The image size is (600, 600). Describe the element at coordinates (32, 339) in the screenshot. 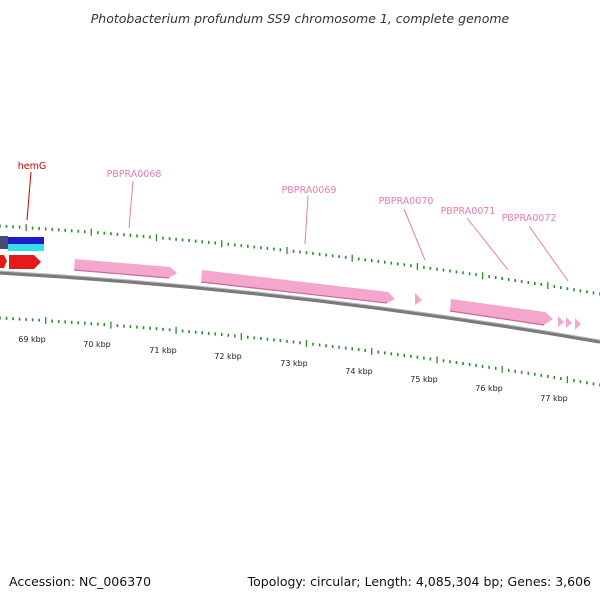

I see `kbp-label: 69 kbp` at that location.